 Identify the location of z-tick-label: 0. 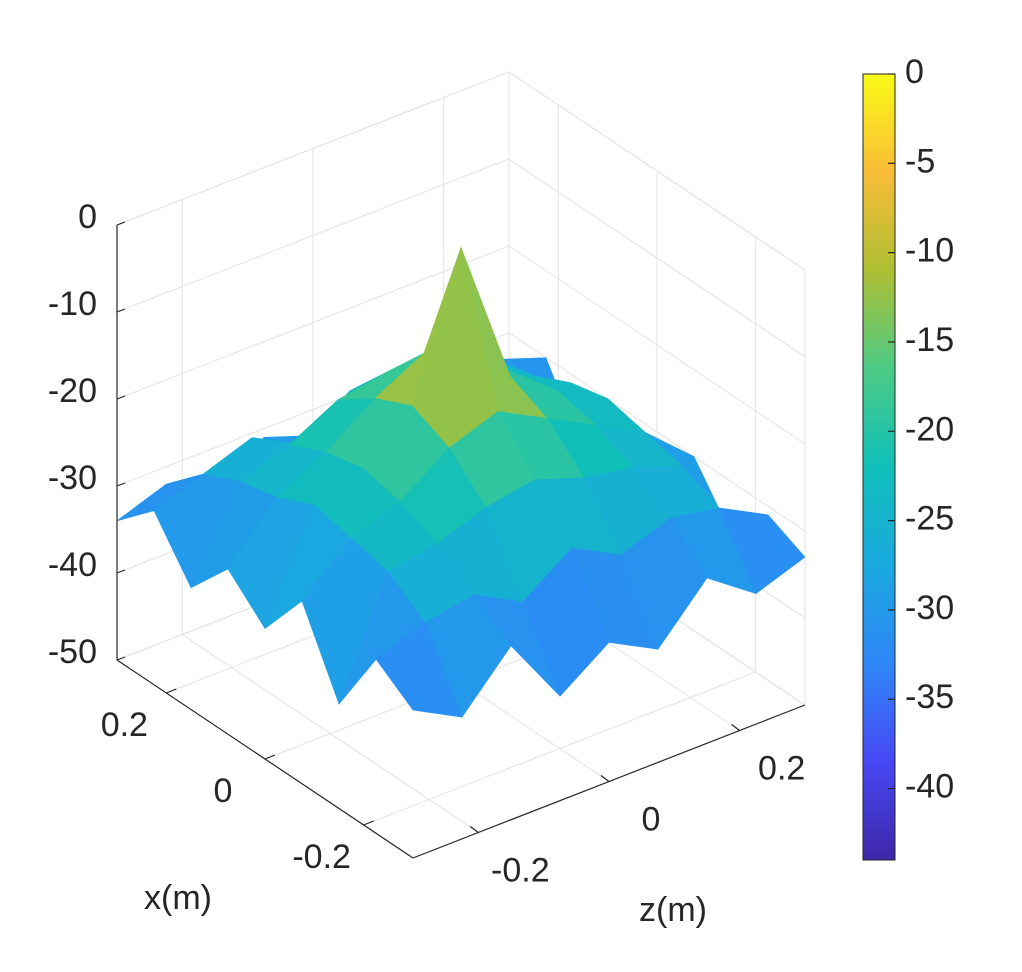
(651, 819).